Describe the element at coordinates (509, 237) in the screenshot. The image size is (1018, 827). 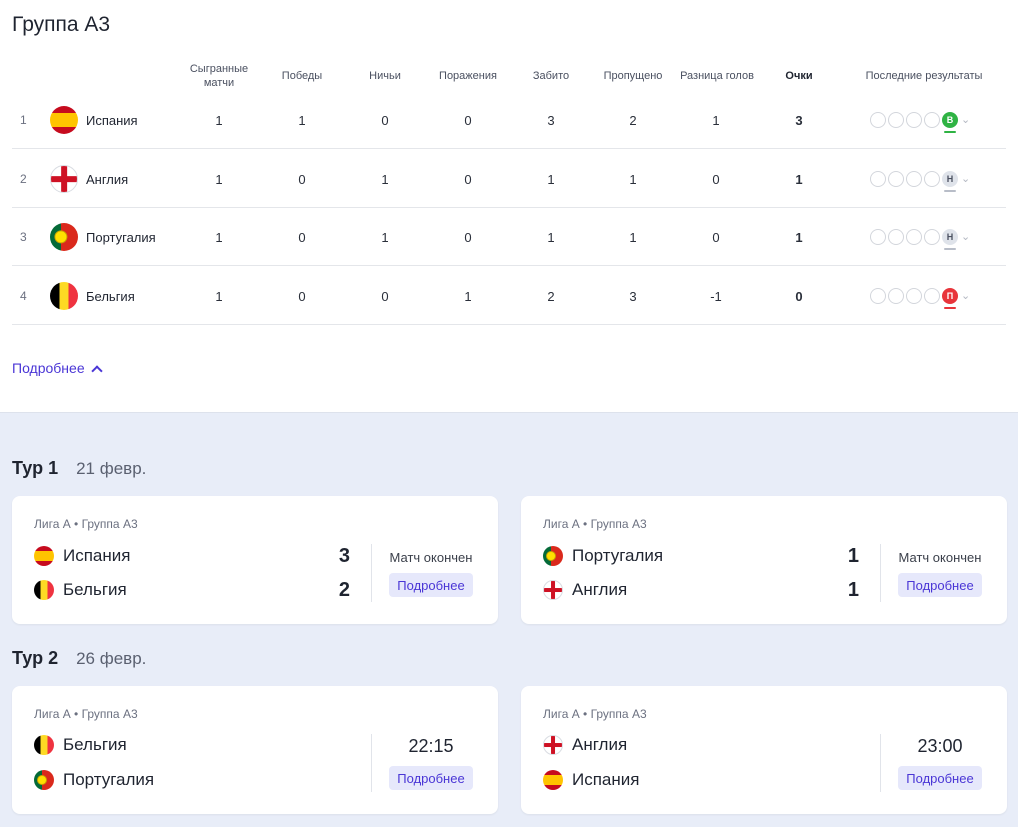
I see `table-row: 3 Португалия 1 0 1 0 1 1 0 1 Н ⌄` at that location.